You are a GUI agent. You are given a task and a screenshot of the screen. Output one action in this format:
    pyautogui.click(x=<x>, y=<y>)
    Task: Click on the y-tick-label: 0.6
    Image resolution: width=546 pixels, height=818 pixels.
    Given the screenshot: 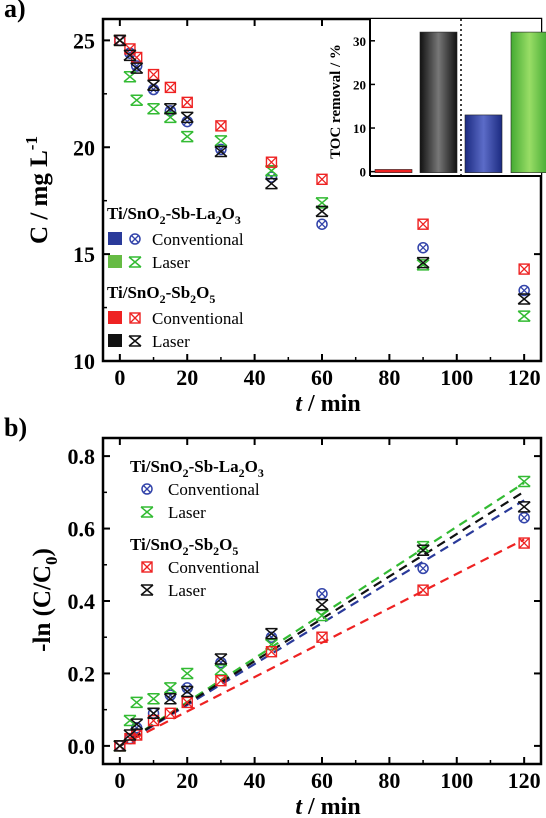 What is the action you would take?
    pyautogui.click(x=82, y=529)
    